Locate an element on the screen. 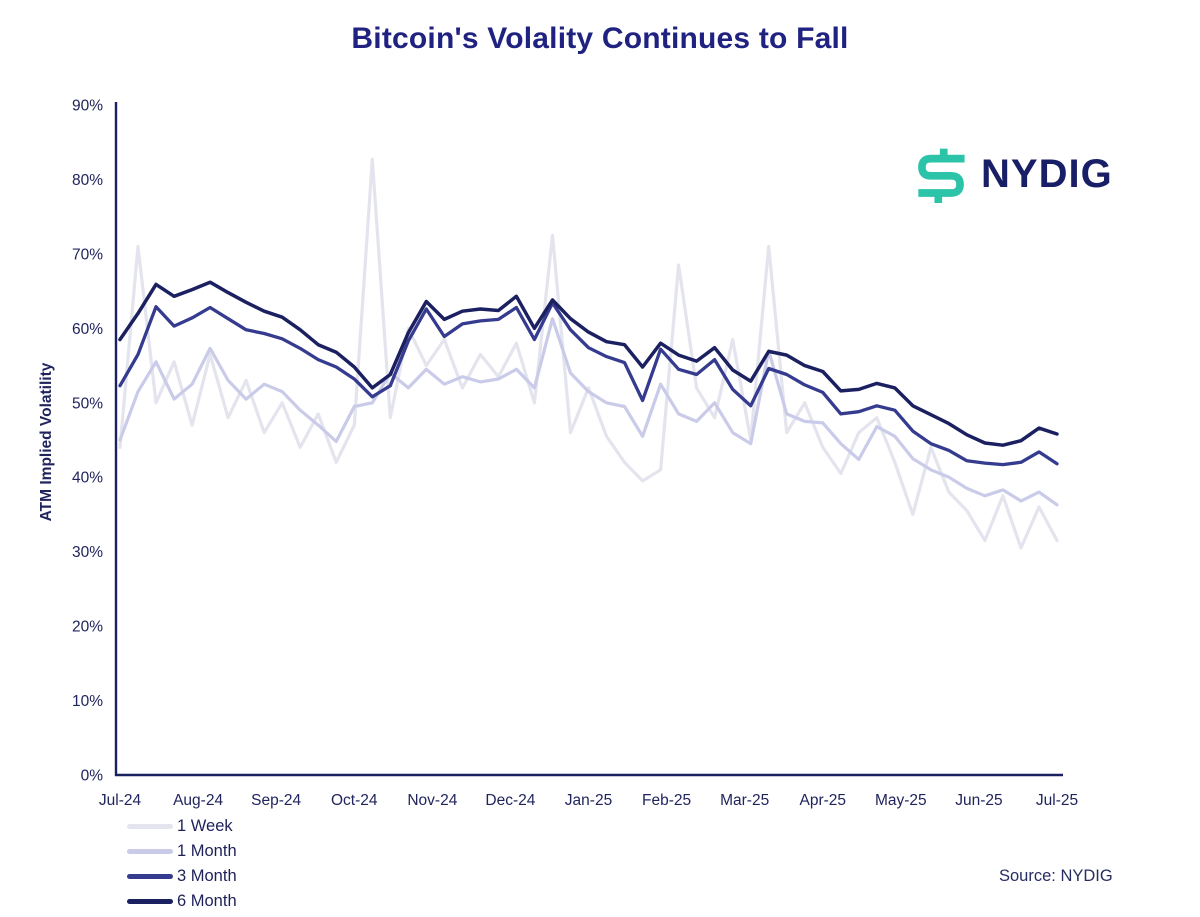  y-tick-label: 40% is located at coordinates (87, 478).